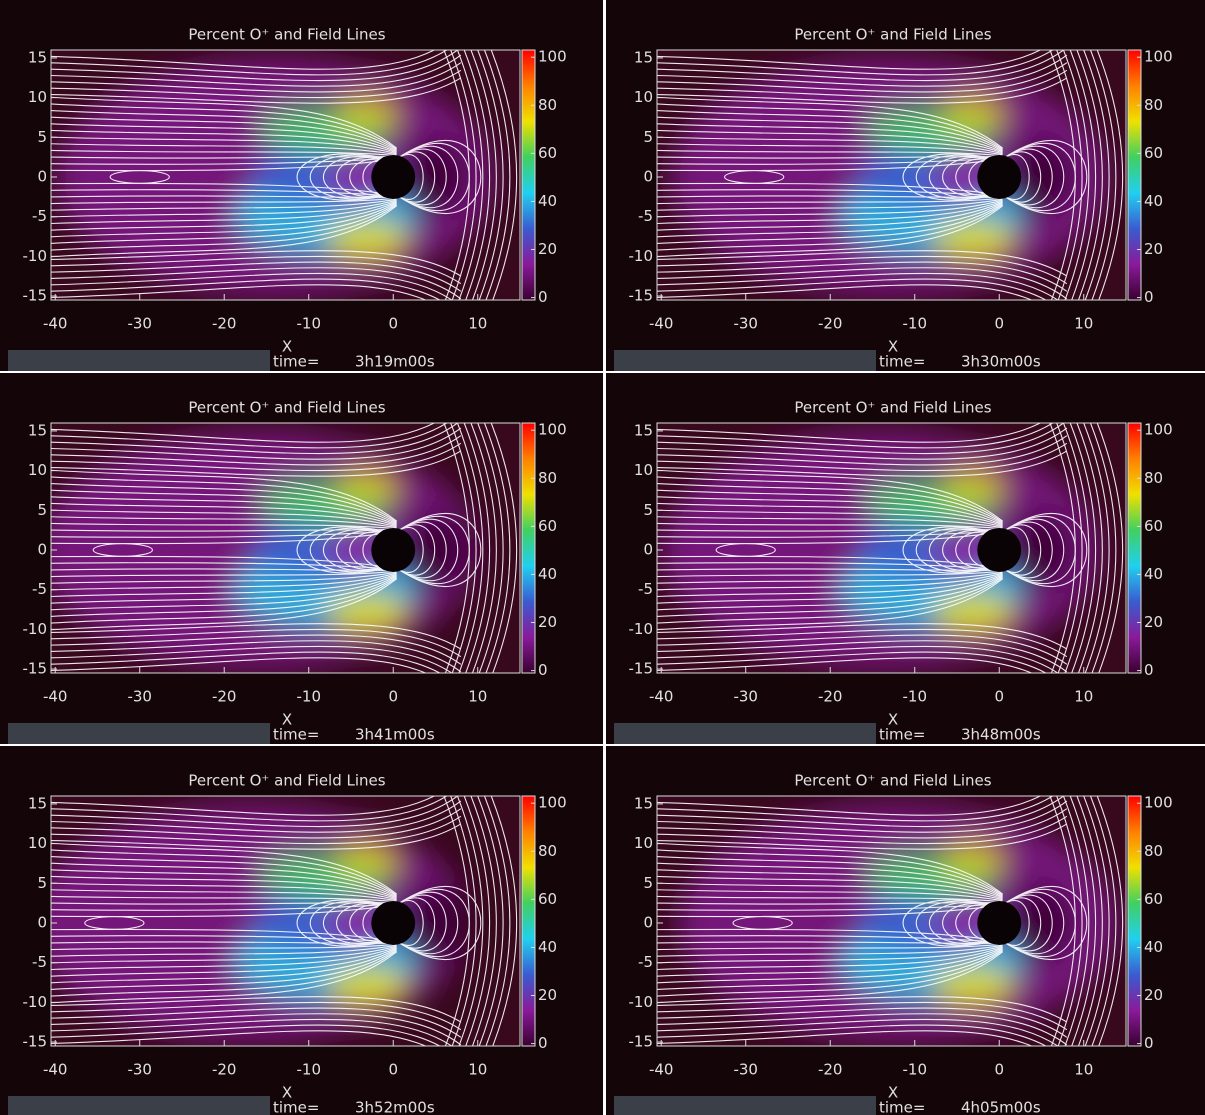 The image size is (1205, 1115). What do you see at coordinates (745, 360) in the screenshot?
I see `status-bar` at bounding box center [745, 360].